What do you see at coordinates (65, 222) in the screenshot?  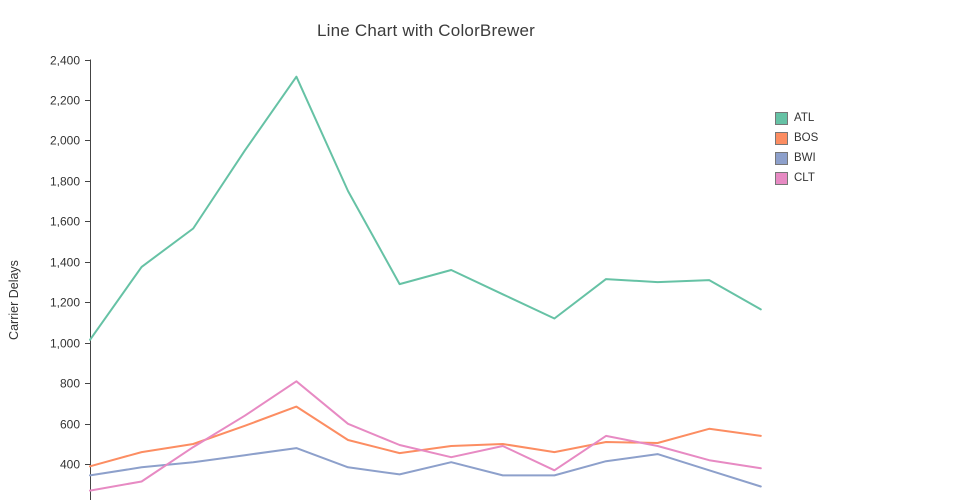 I see `y-tick-label: 1,600` at bounding box center [65, 222].